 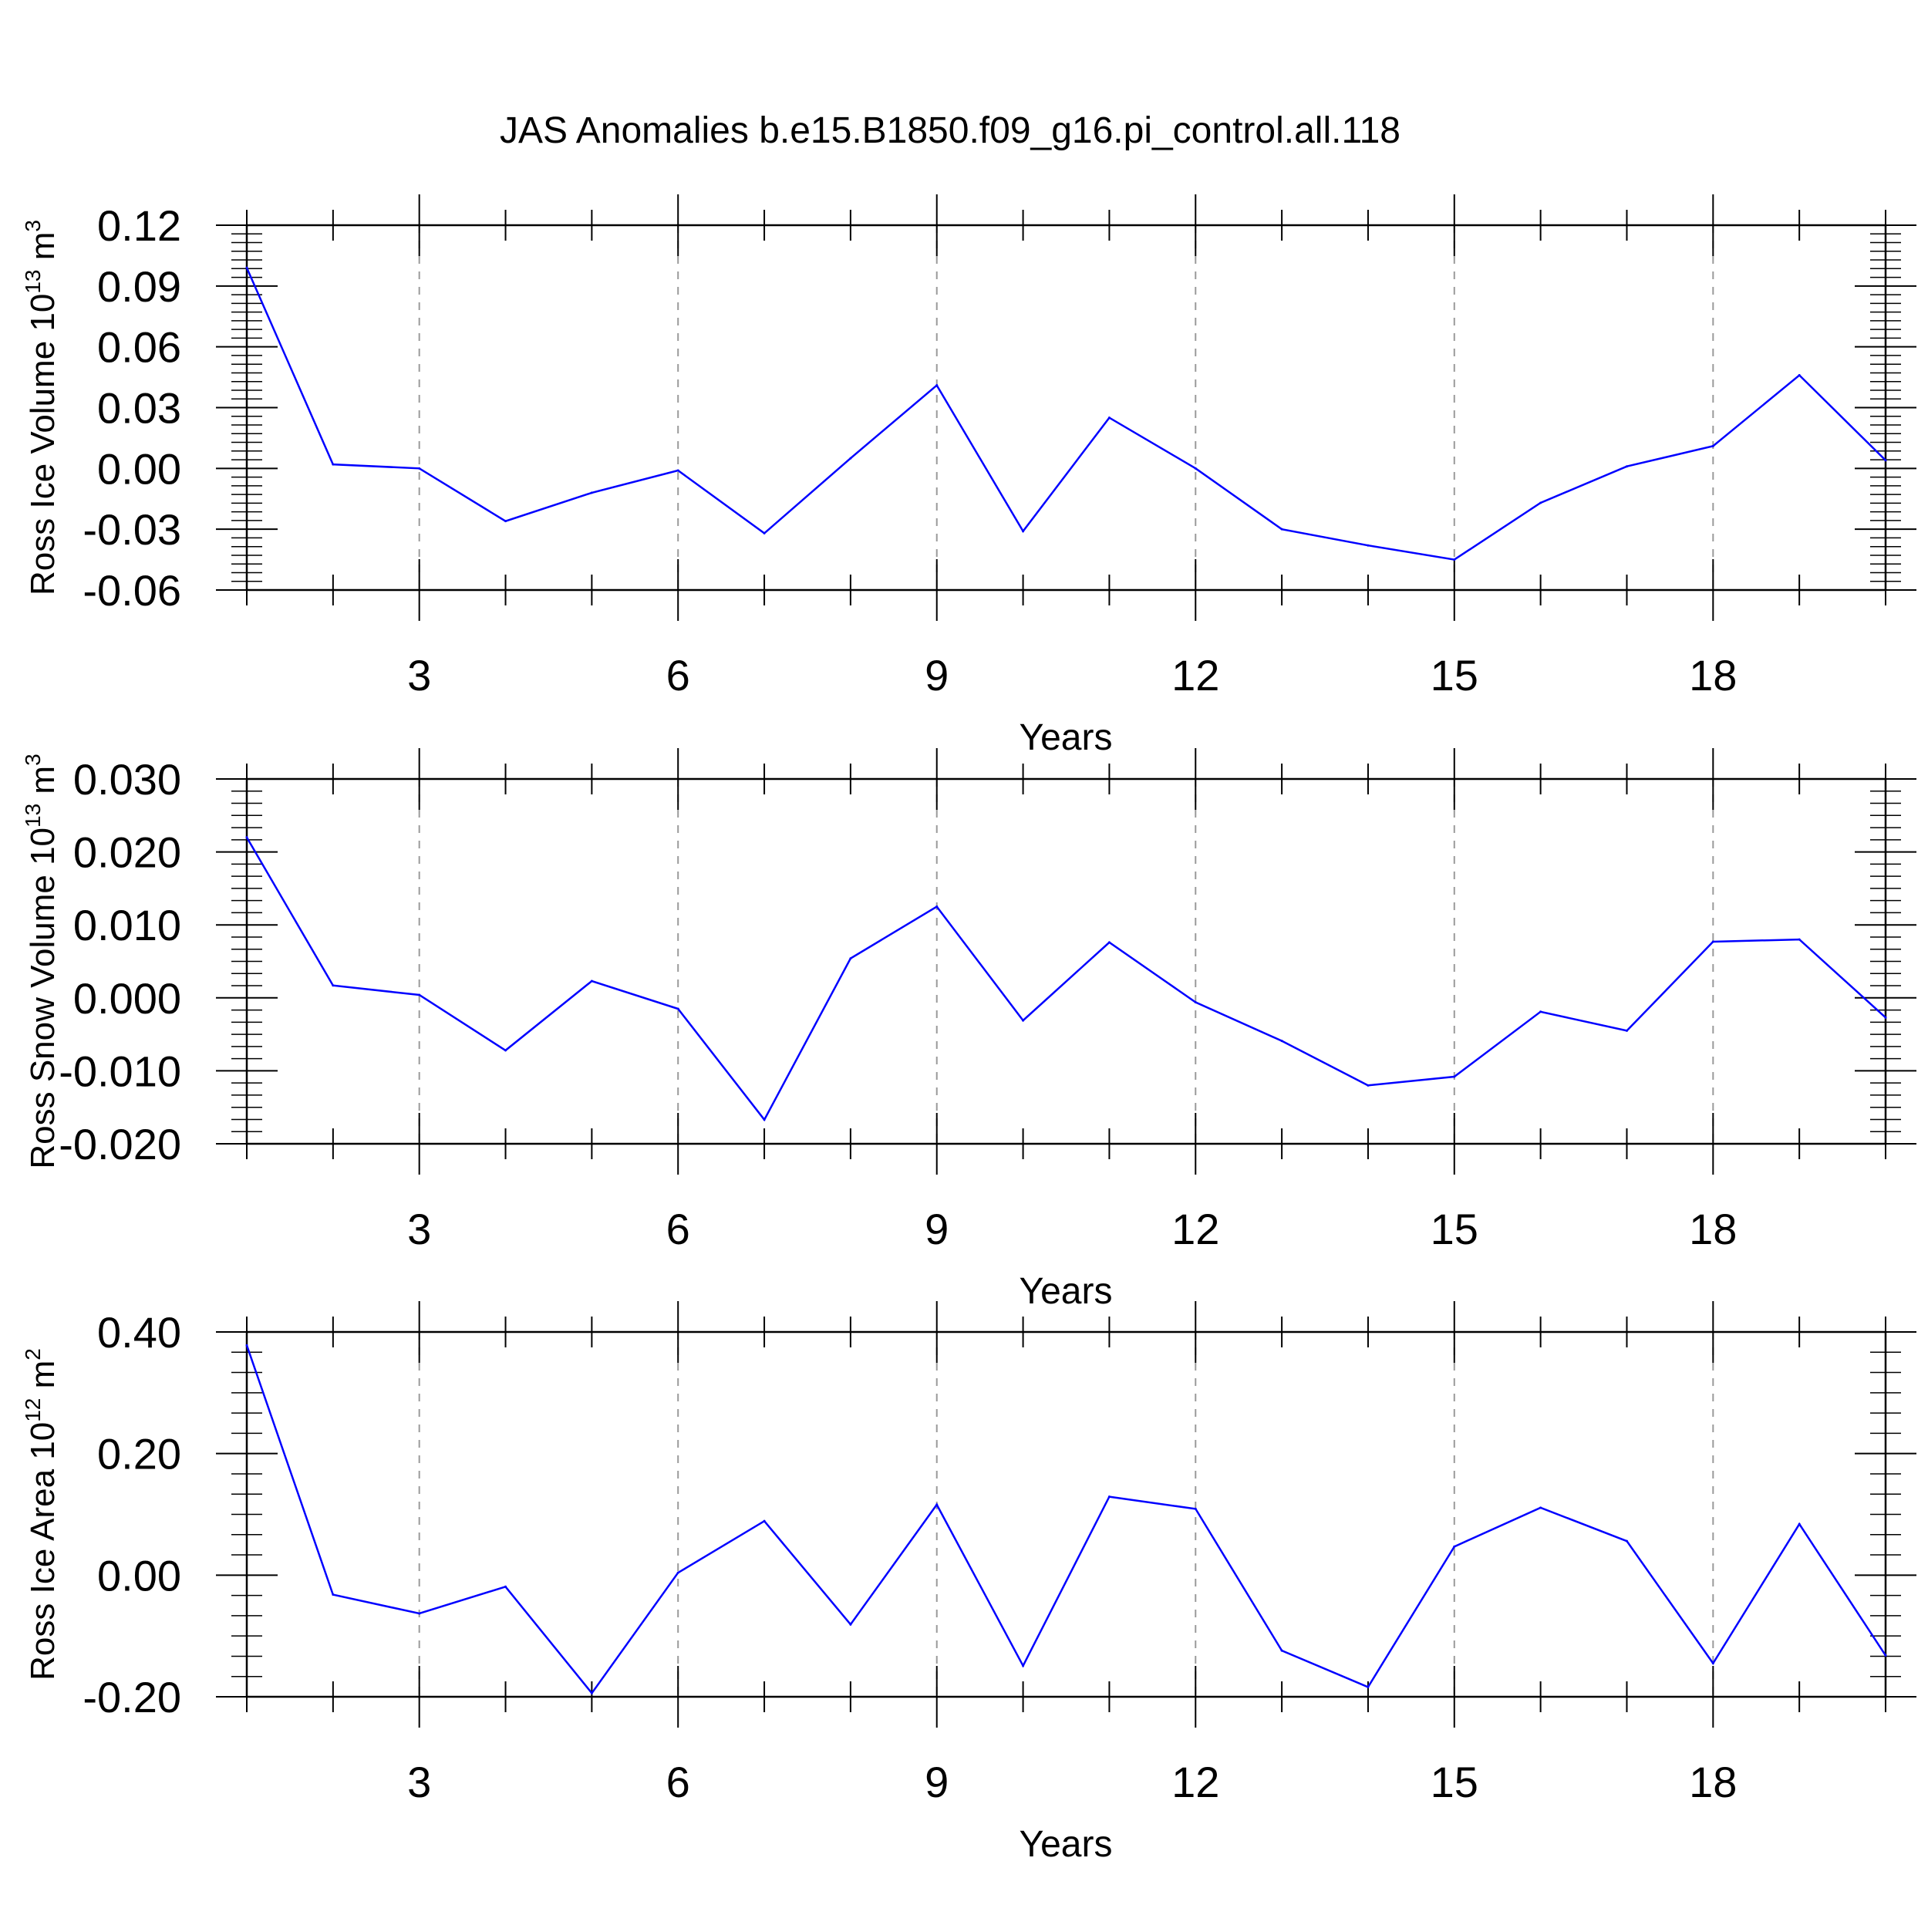 I want to click on y-tick-label: 0.20, so click(x=139, y=1454).